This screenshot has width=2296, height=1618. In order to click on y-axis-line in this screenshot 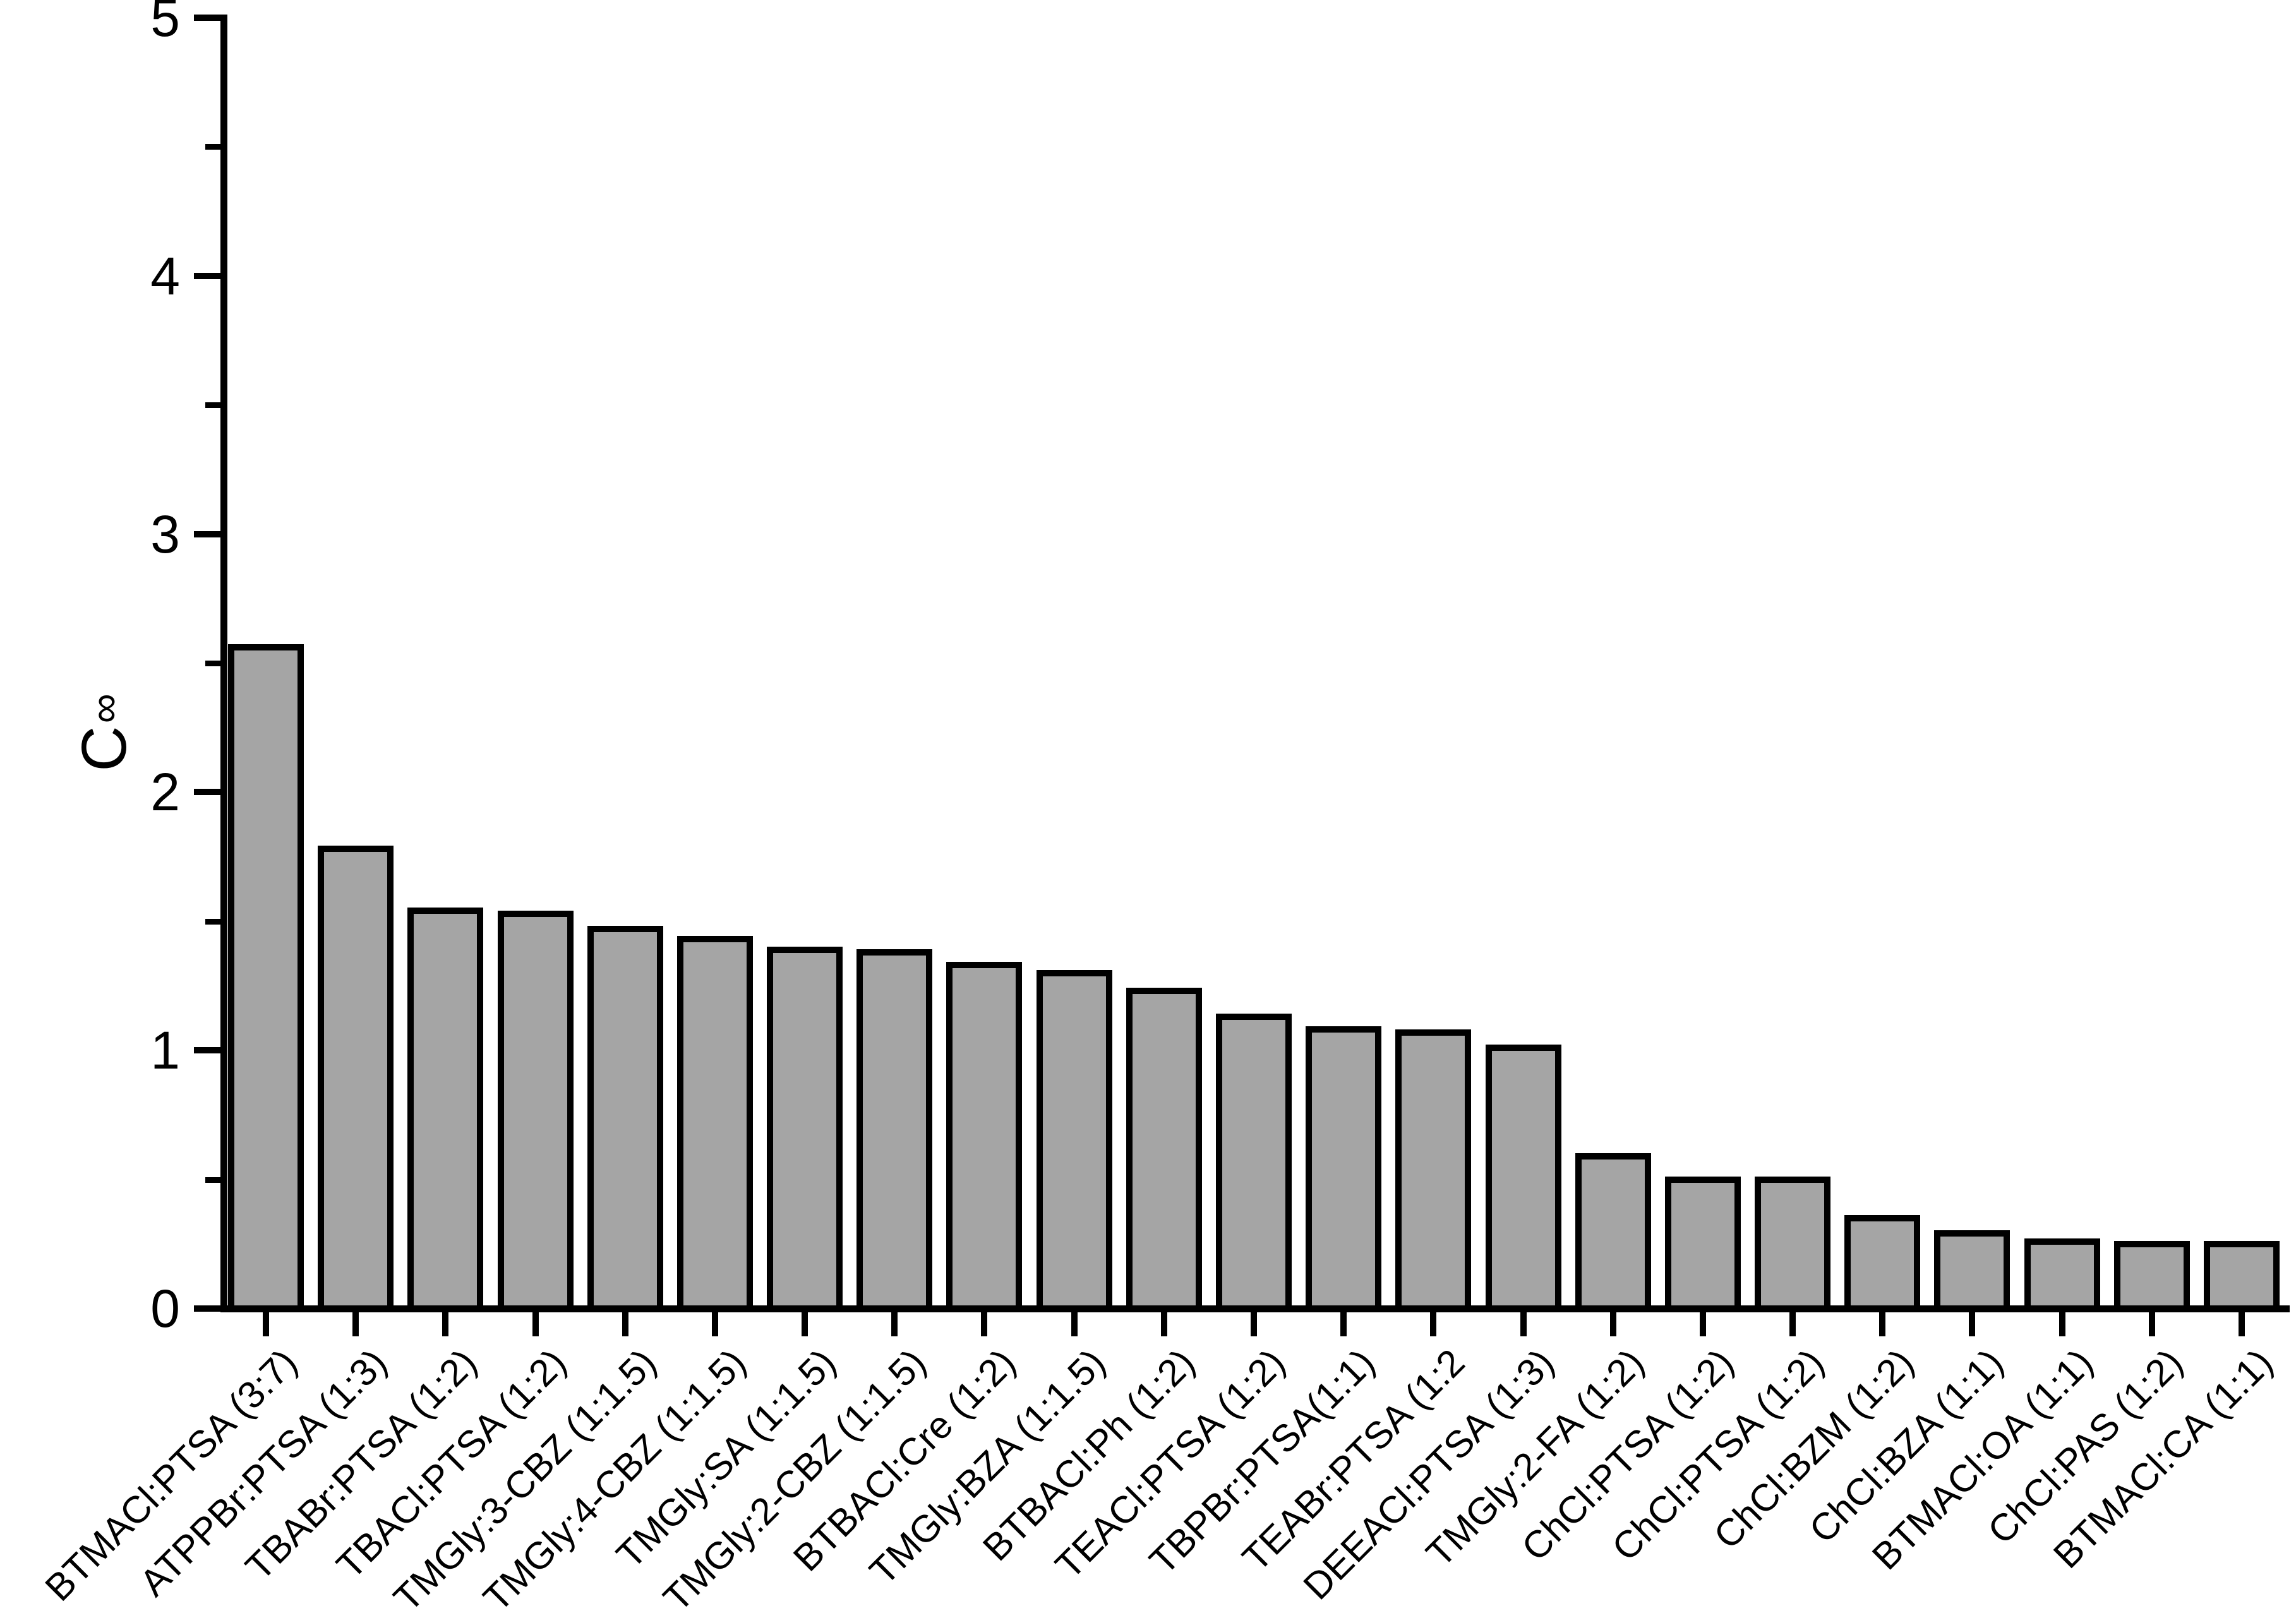, I will do `click(223, 663)`.